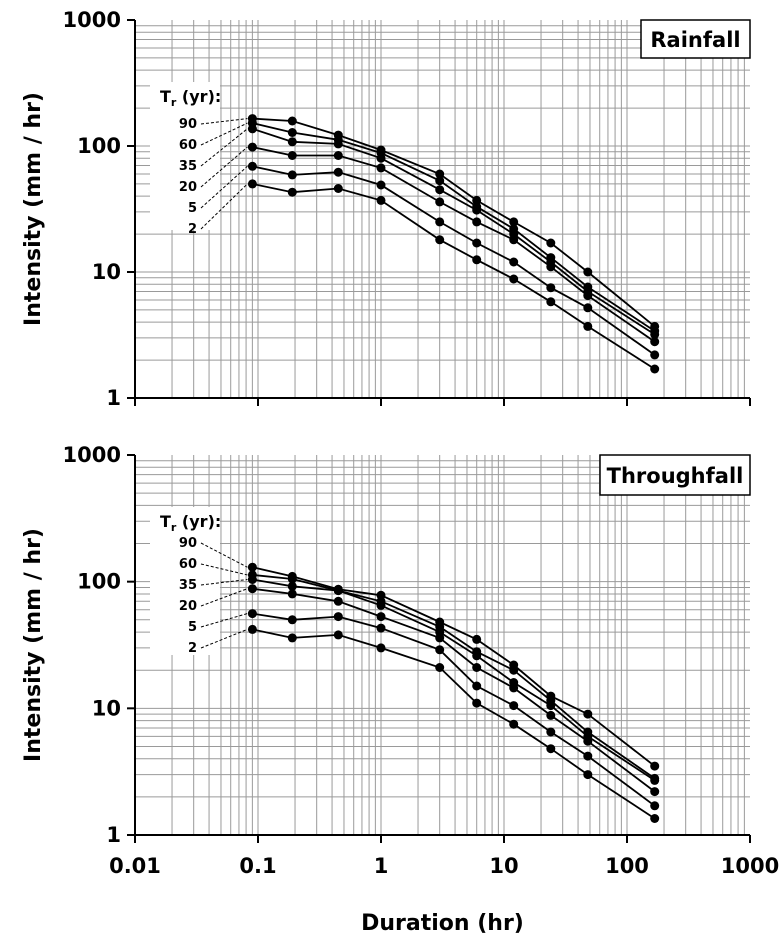 This screenshot has width=783, height=943. Describe the element at coordinates (198, 521) in the screenshot. I see `legend-title-suffix: (yr):` at that location.